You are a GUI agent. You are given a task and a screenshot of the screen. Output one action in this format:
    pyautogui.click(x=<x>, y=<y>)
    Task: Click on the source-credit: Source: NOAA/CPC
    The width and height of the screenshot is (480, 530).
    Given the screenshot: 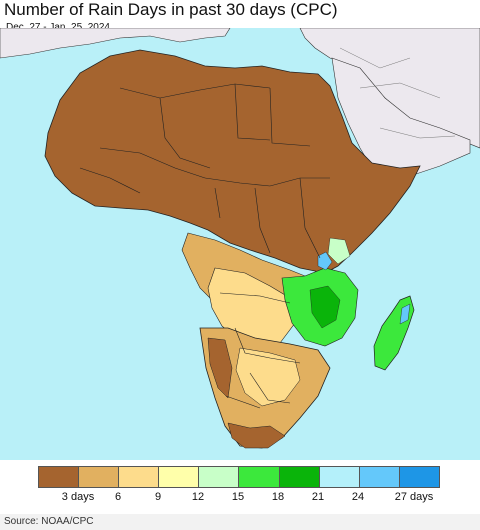 What is the action you would take?
    pyautogui.click(x=49, y=521)
    